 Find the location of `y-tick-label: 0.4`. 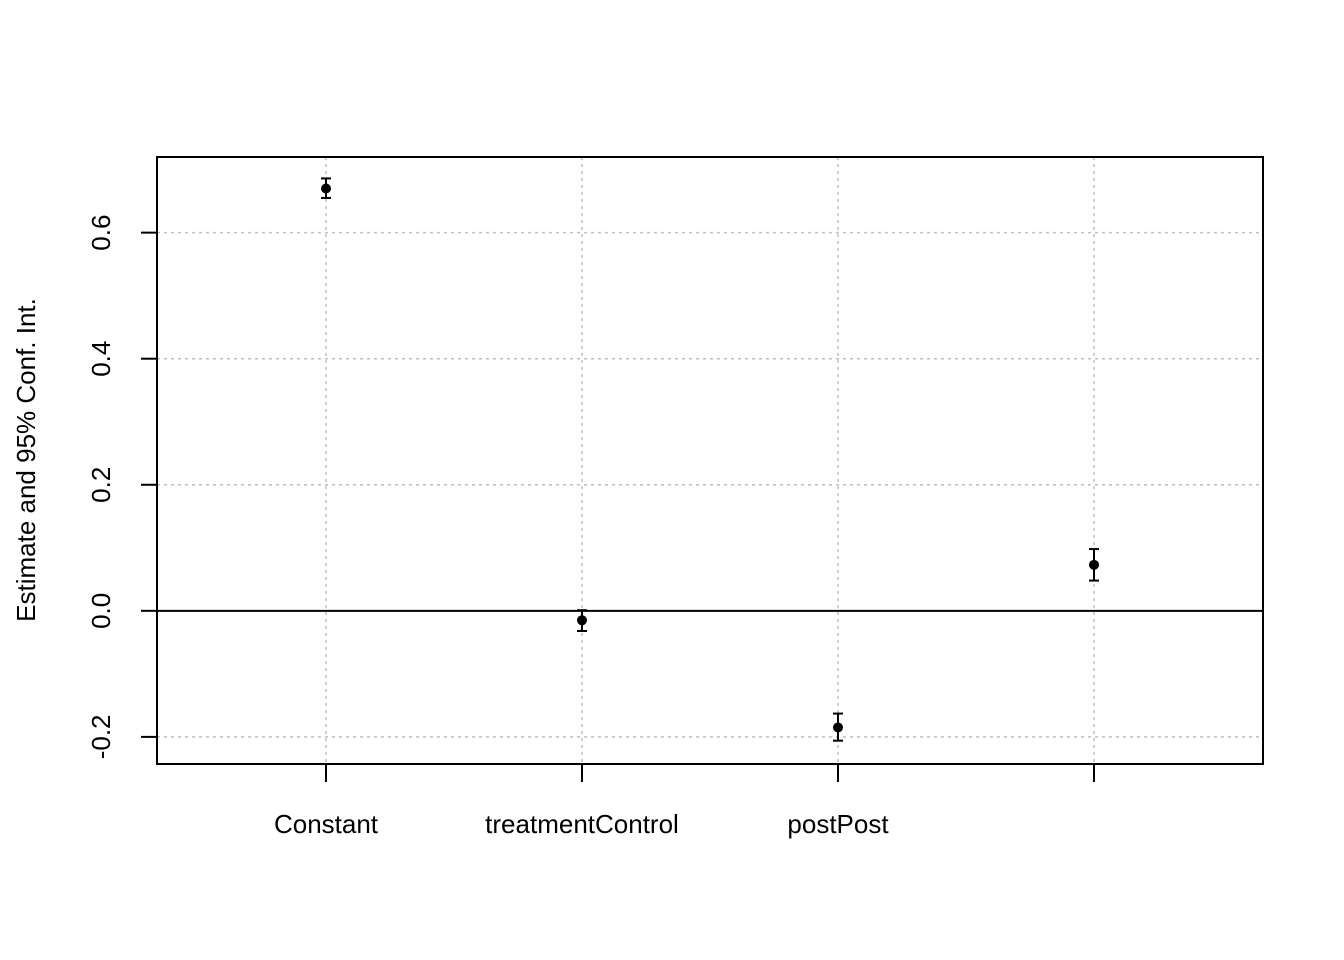

y-tick-label: 0.4 is located at coordinates (101, 359).